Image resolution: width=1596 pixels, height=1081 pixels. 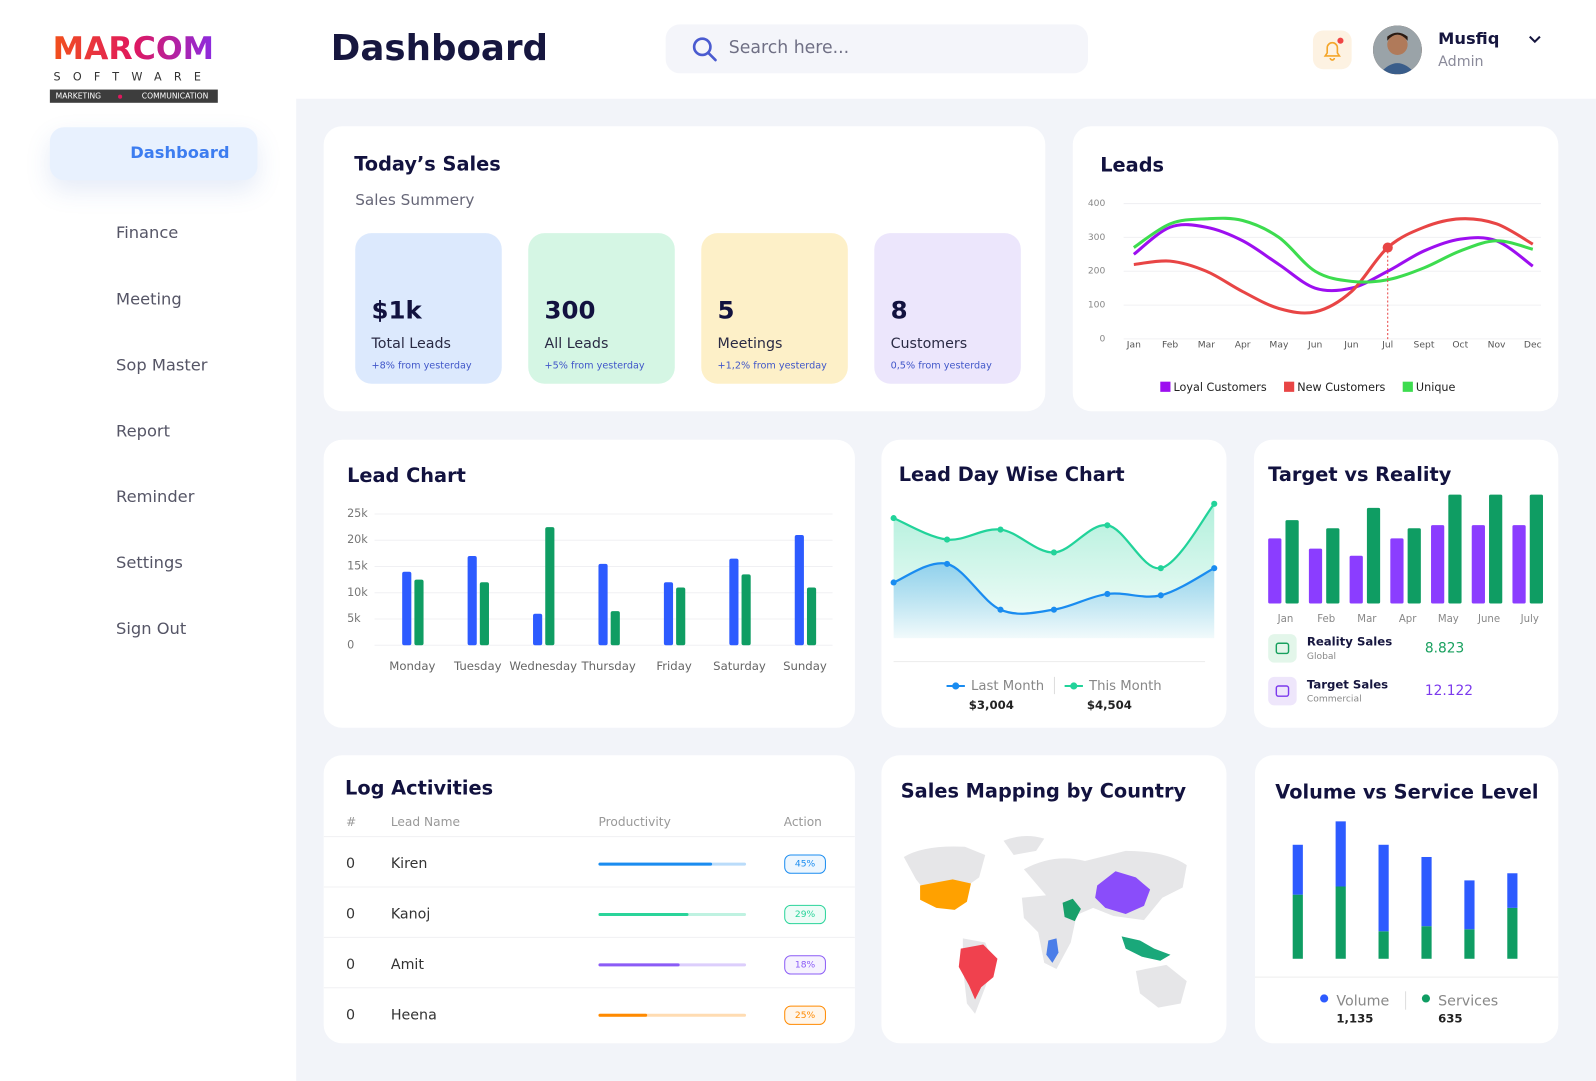 I want to click on x-tick-label: Saturday, so click(x=739, y=666).